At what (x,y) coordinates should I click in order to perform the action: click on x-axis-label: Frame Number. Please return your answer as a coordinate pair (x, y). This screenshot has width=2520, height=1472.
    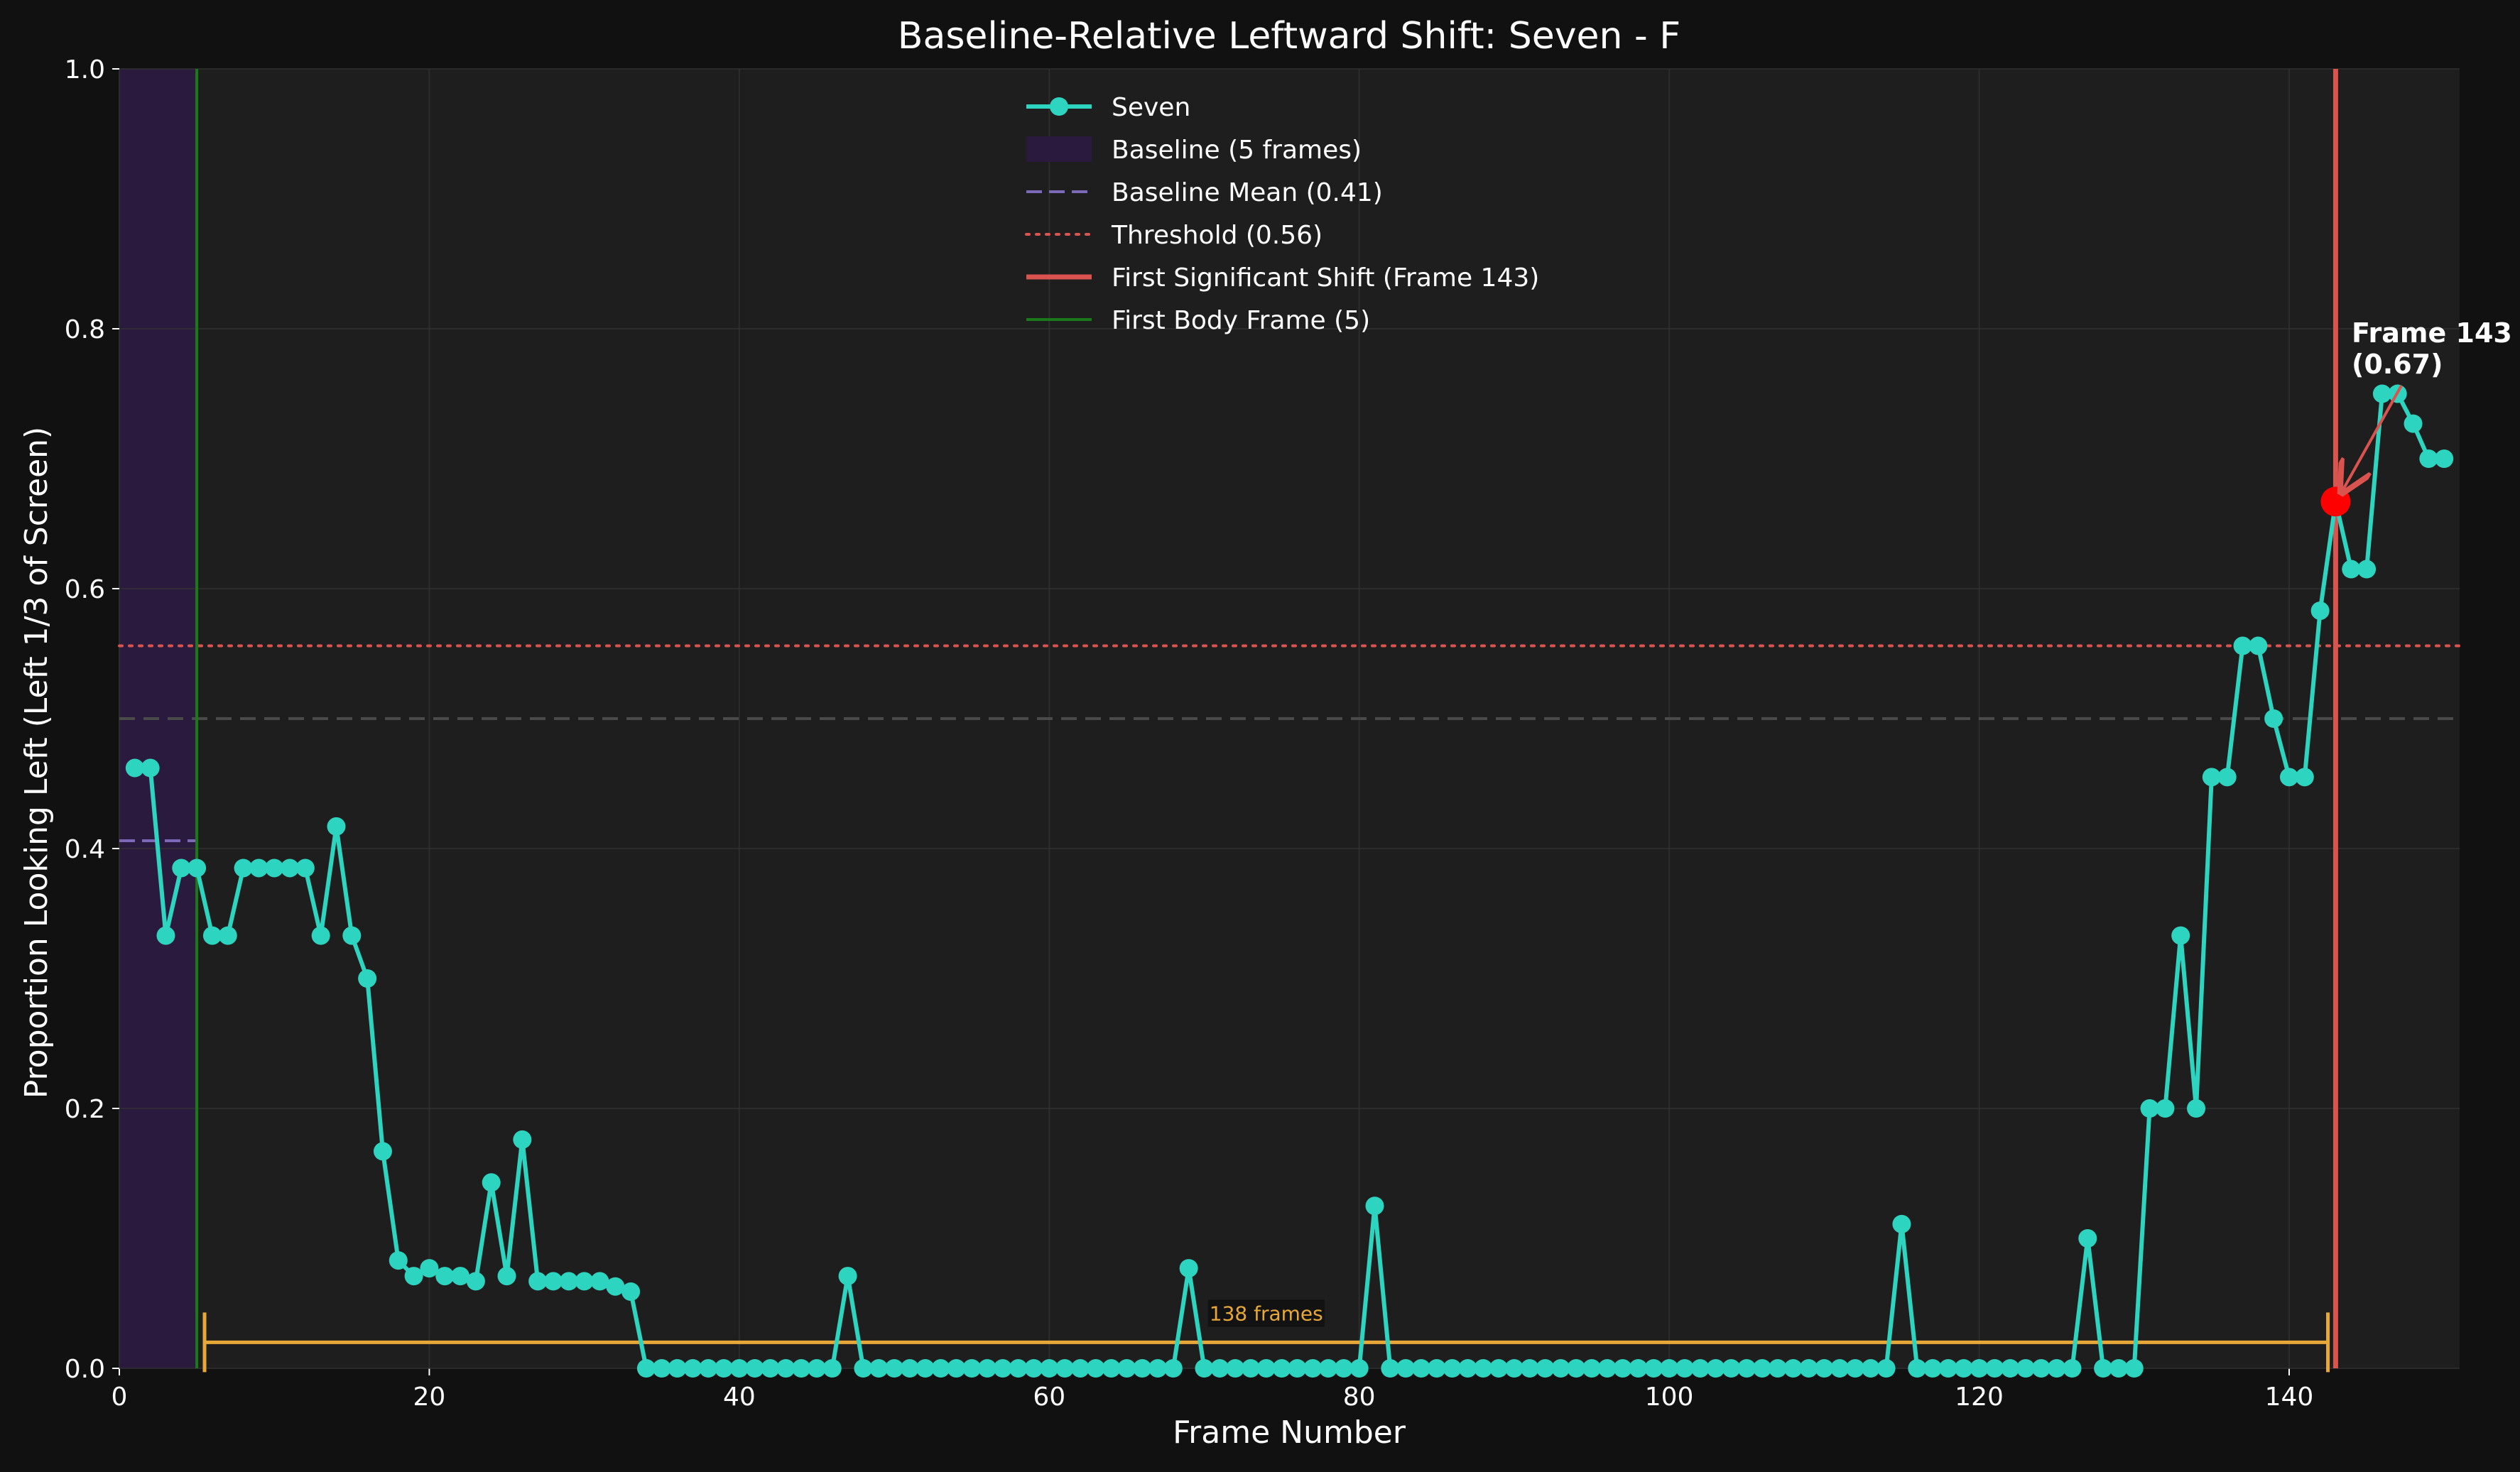
    Looking at the image, I should click on (1290, 1432).